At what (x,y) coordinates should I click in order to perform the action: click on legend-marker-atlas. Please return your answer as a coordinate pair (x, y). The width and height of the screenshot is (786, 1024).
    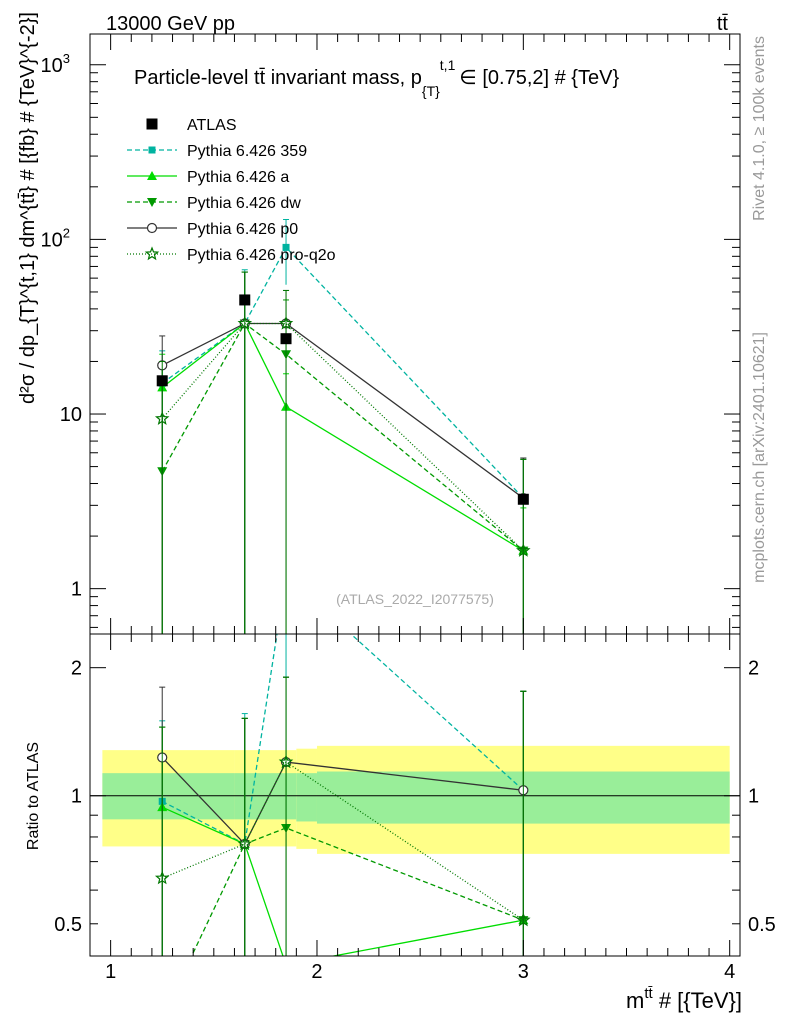
    Looking at the image, I should click on (152, 124).